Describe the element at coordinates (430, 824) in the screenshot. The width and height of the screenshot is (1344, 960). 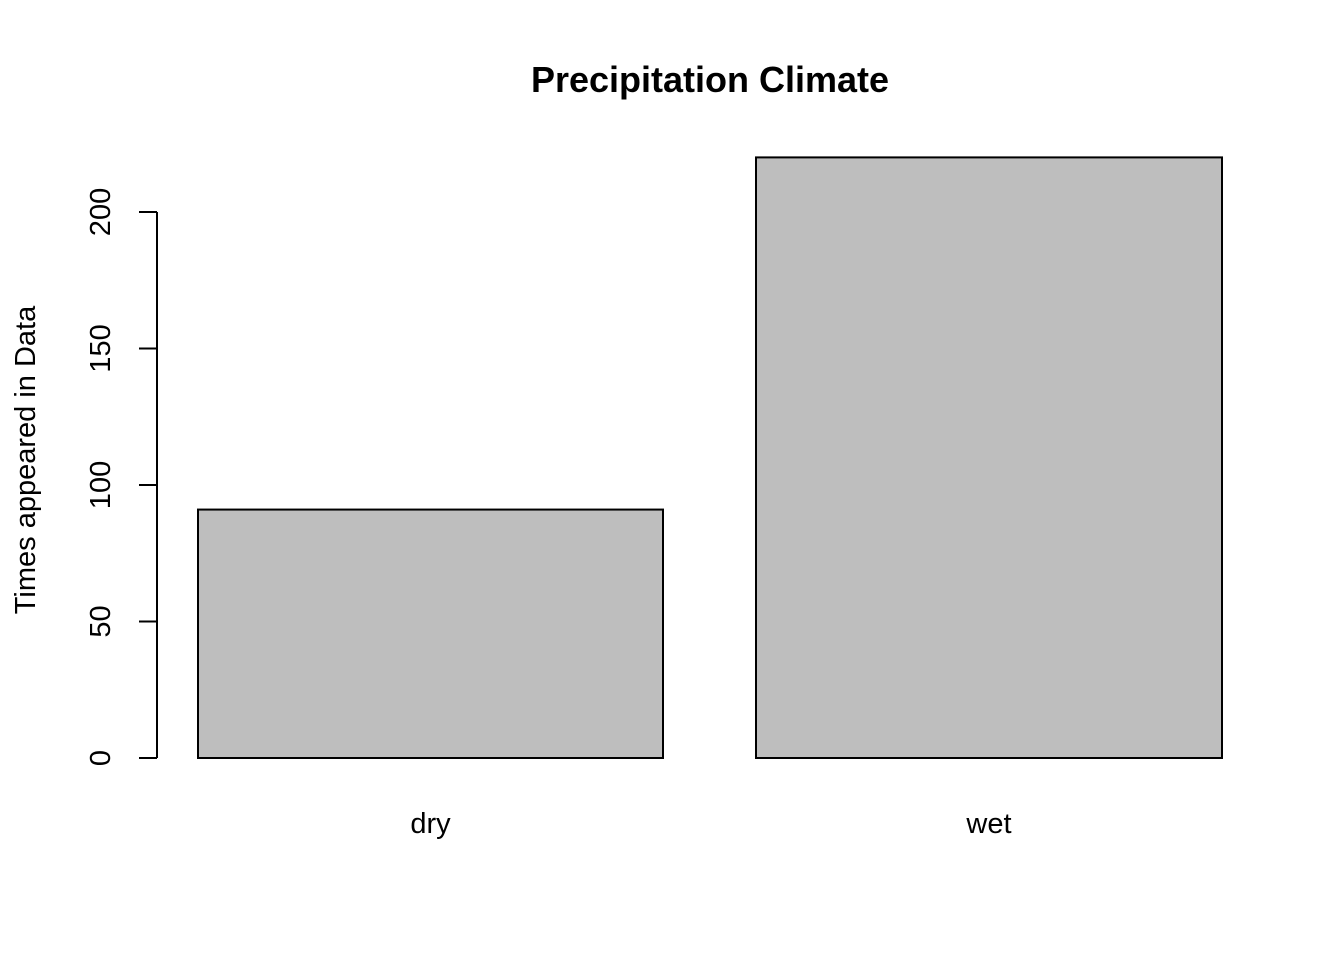
I see `x-tick-label-dry: dry` at that location.